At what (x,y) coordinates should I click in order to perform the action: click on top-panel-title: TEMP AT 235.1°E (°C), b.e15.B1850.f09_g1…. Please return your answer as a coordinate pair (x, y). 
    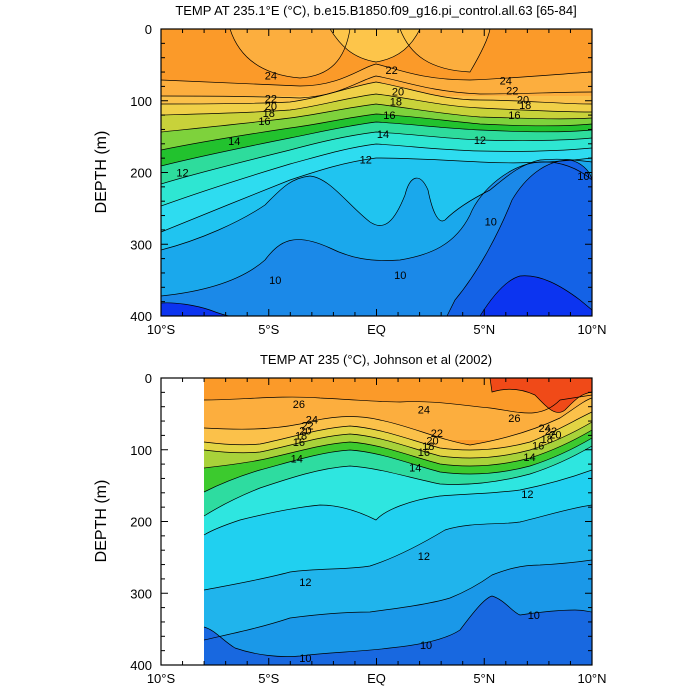
    Looking at the image, I should click on (375, 10).